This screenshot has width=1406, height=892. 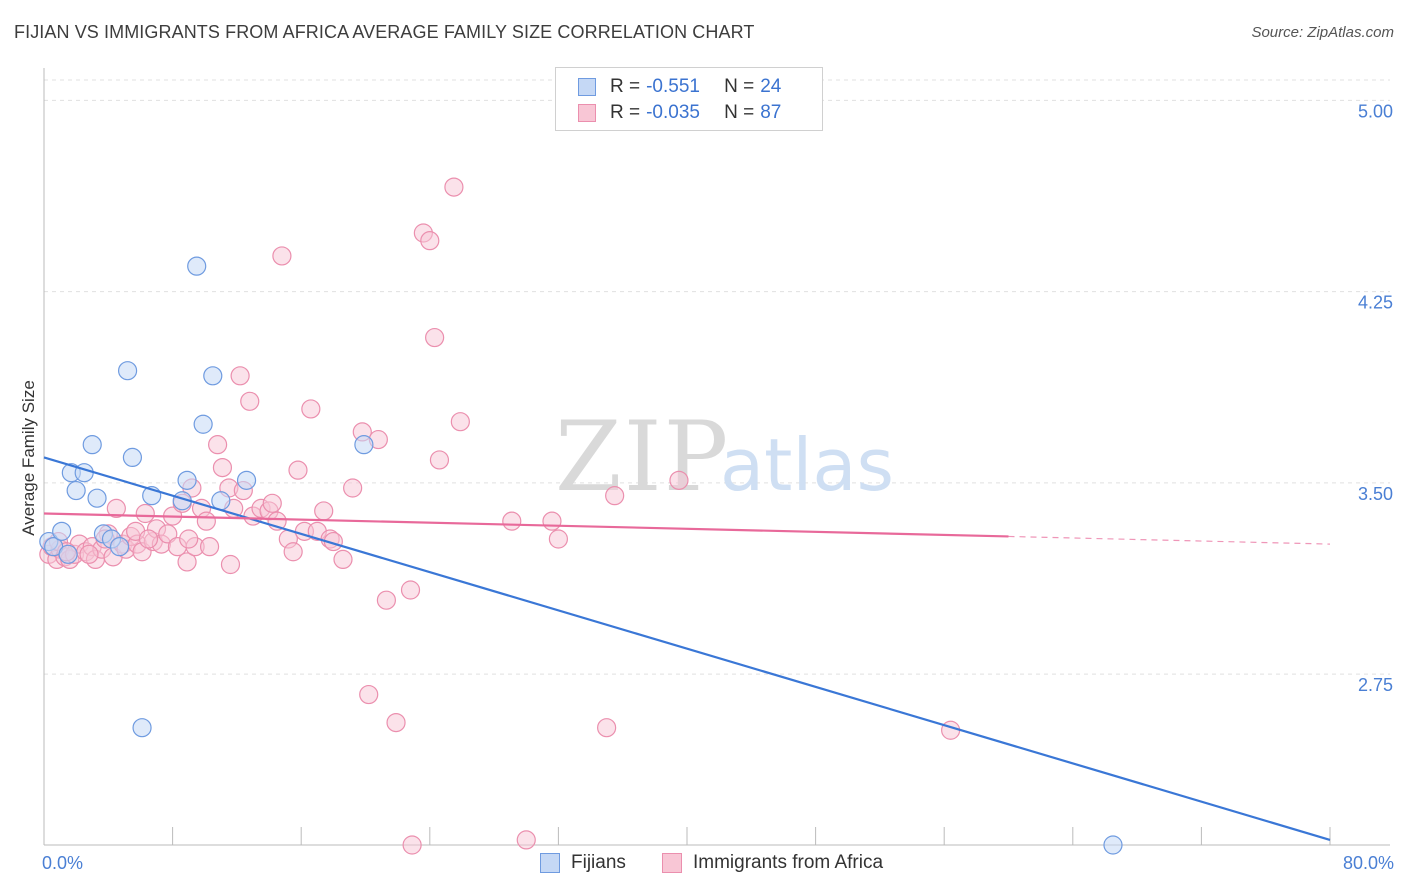 I want to click on r-value: -0.551, so click(x=673, y=86).